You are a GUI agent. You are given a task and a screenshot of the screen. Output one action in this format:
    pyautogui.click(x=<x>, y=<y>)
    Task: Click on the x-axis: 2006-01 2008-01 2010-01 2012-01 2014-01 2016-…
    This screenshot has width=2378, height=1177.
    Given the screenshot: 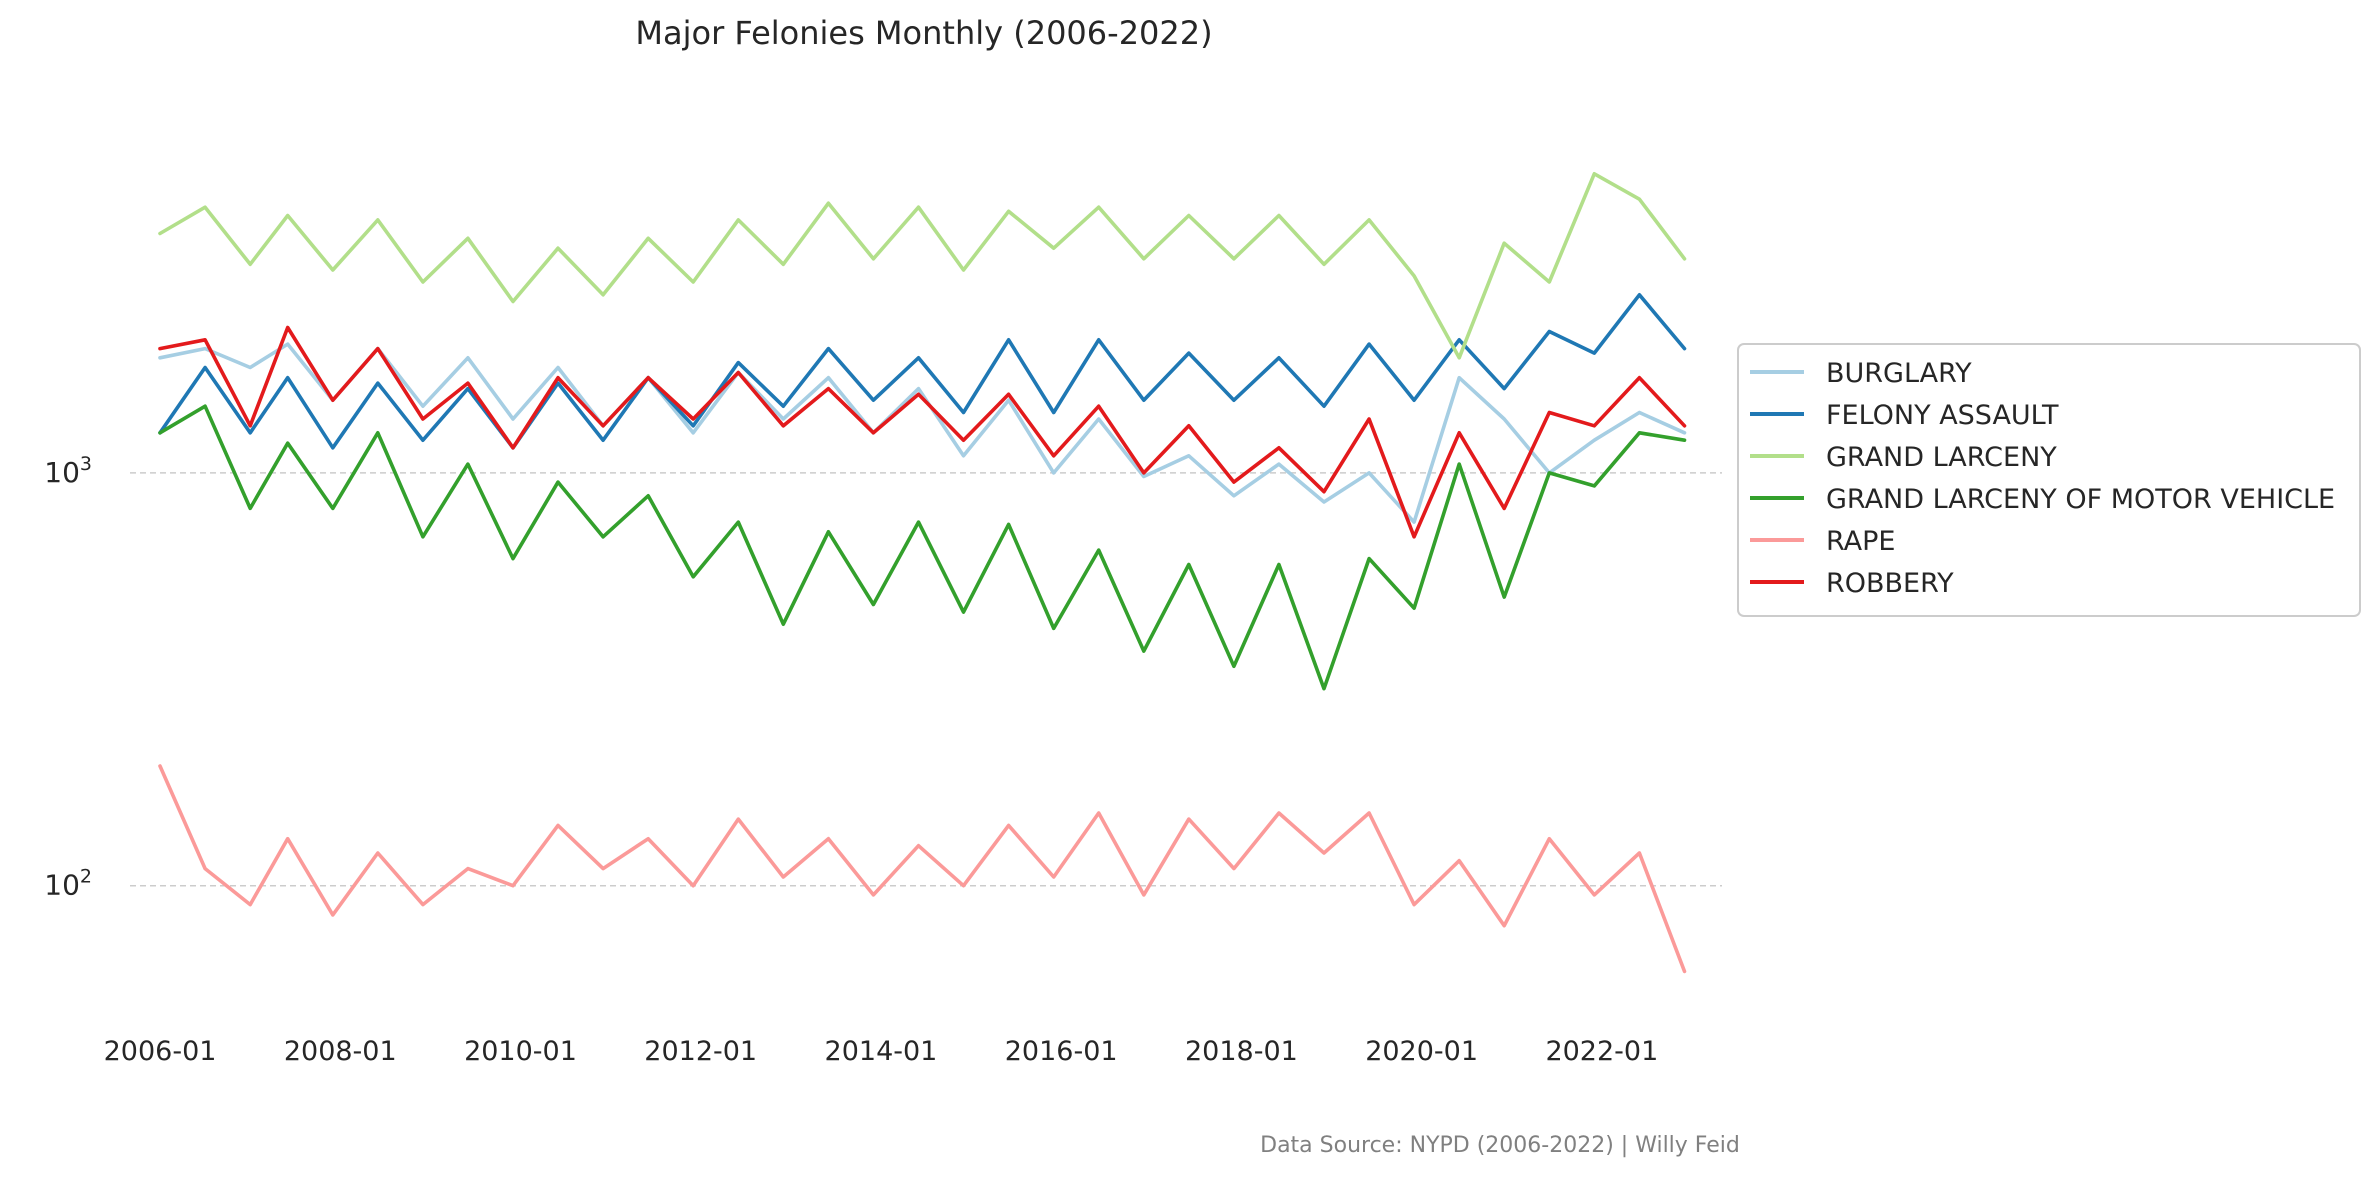 What is the action you would take?
    pyautogui.click(x=881, y=1051)
    